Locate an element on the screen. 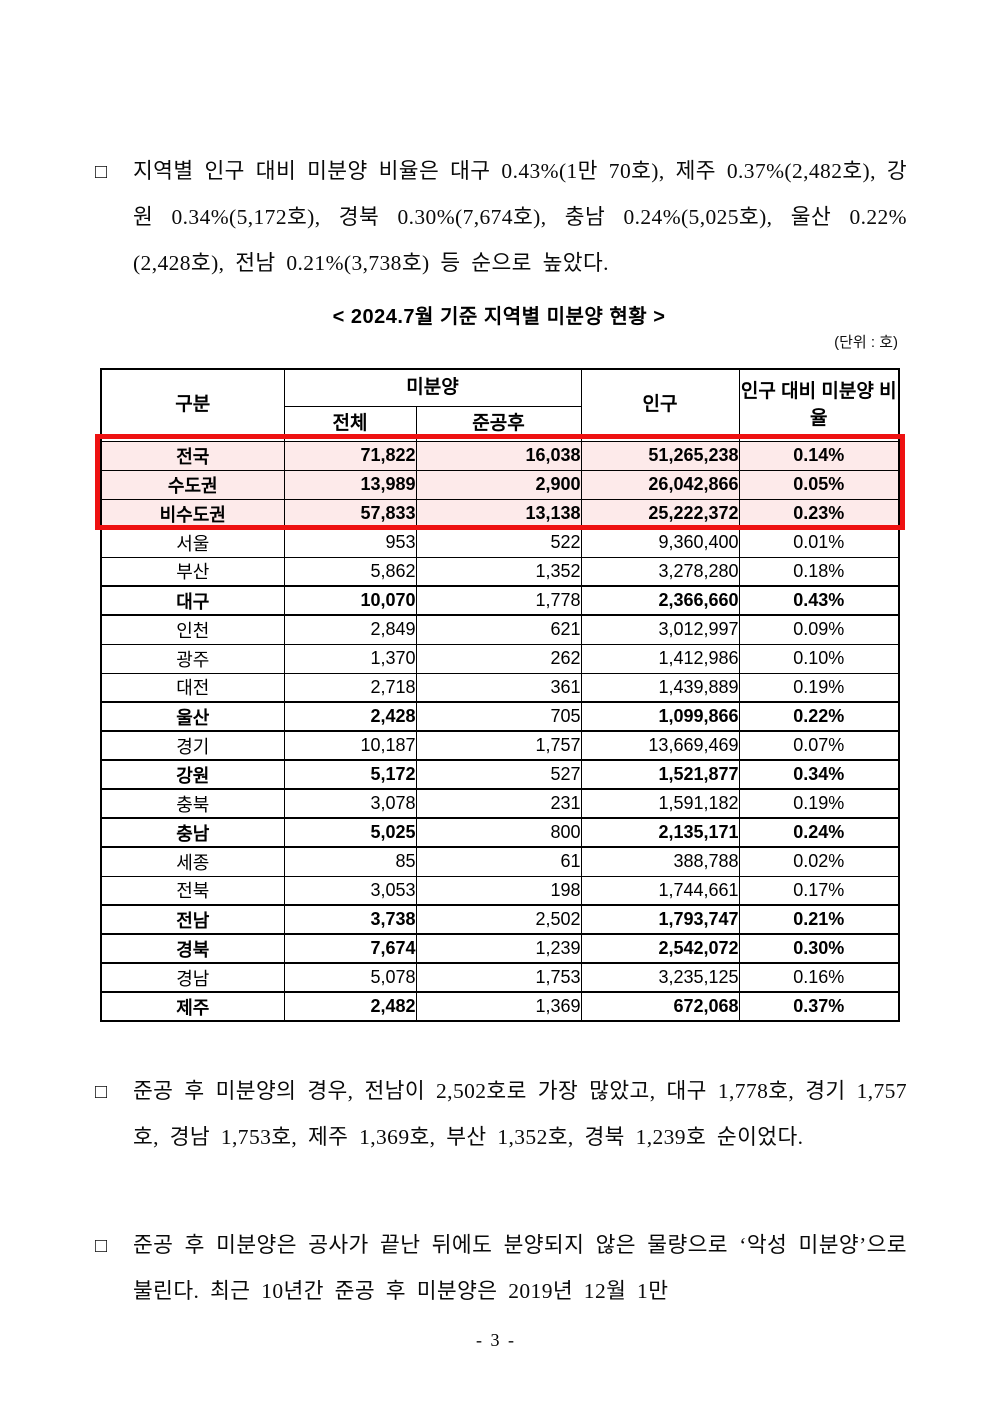 Image resolution: width=992 pixels, height=1403 pixels. table-row: 광주 1,370 262 1,412,986 0.10% is located at coordinates (500, 658).